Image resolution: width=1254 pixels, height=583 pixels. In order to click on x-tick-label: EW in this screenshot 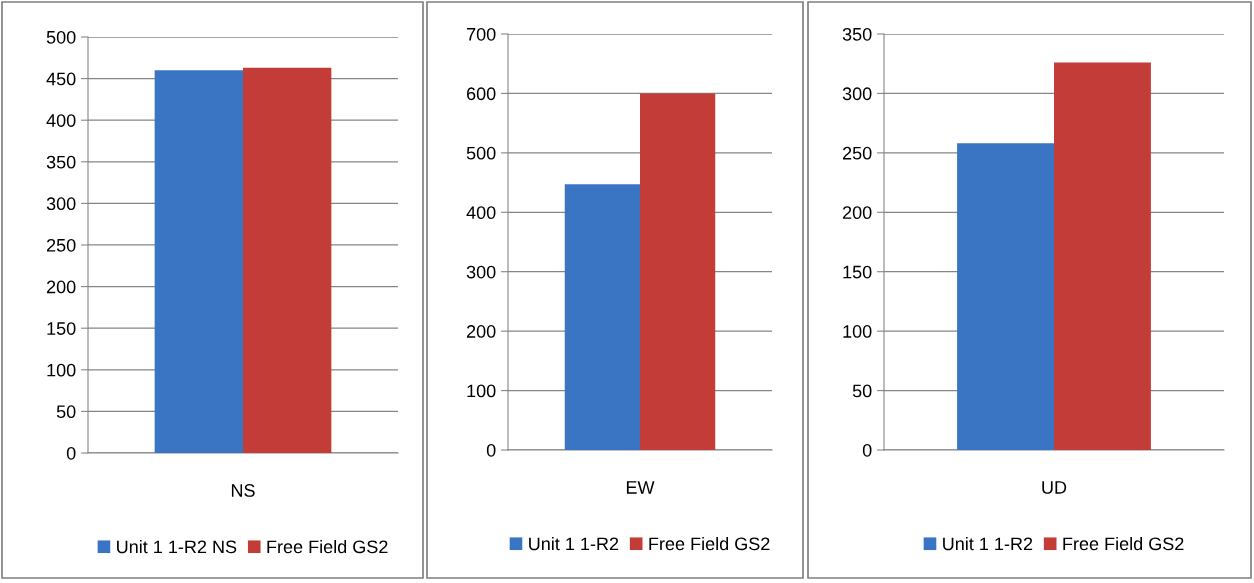, I will do `click(640, 487)`.